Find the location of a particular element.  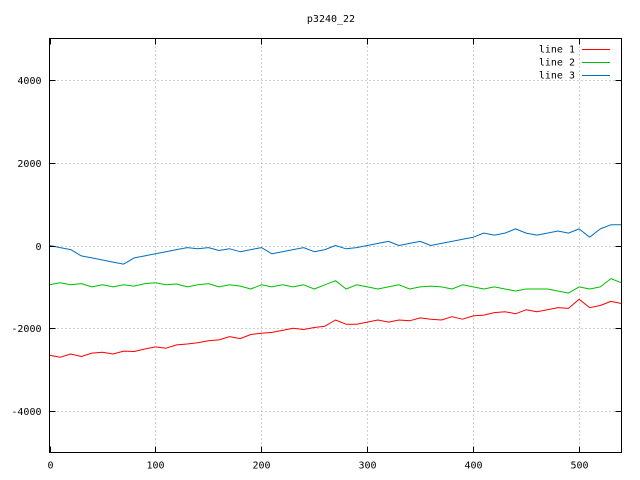

x-tick-label: 0 is located at coordinates (50, 466).